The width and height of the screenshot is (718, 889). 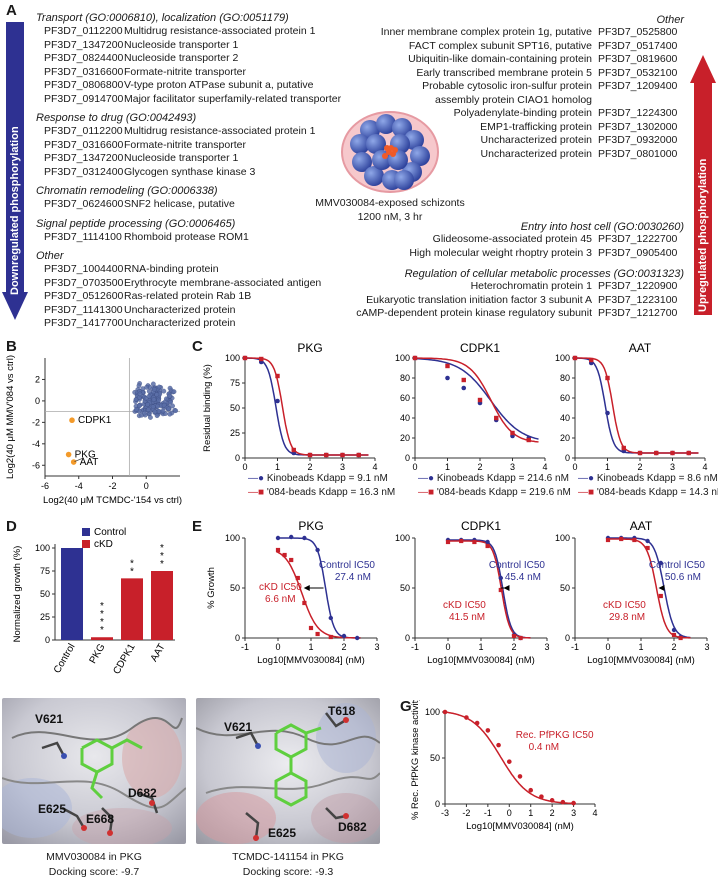 I want to click on y-tick-label: 25, so click(x=235, y=433).